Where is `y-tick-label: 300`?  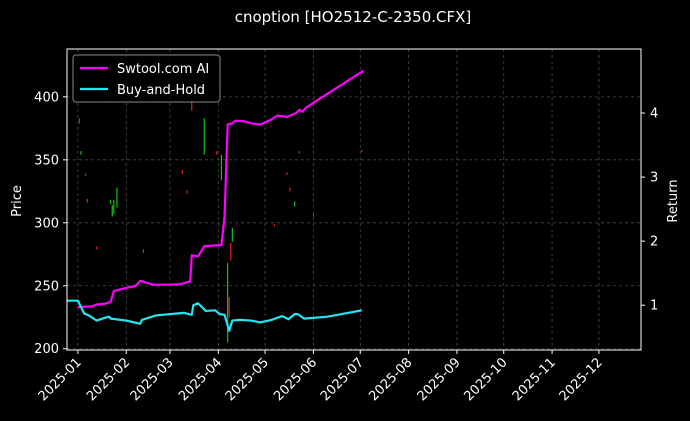 y-tick-label: 300 is located at coordinates (46, 223).